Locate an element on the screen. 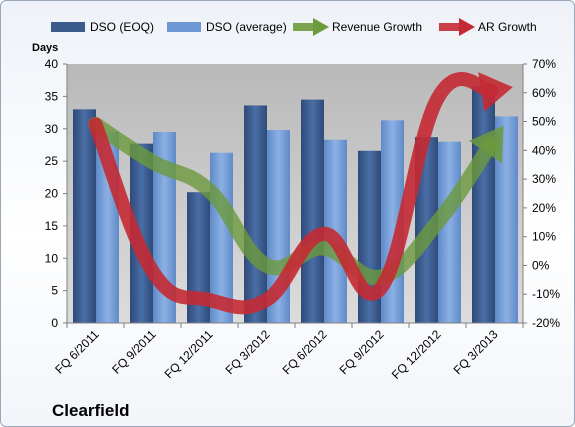 The width and height of the screenshot is (575, 427). x-tick-label: FQ 12/2012 is located at coordinates (416, 354).